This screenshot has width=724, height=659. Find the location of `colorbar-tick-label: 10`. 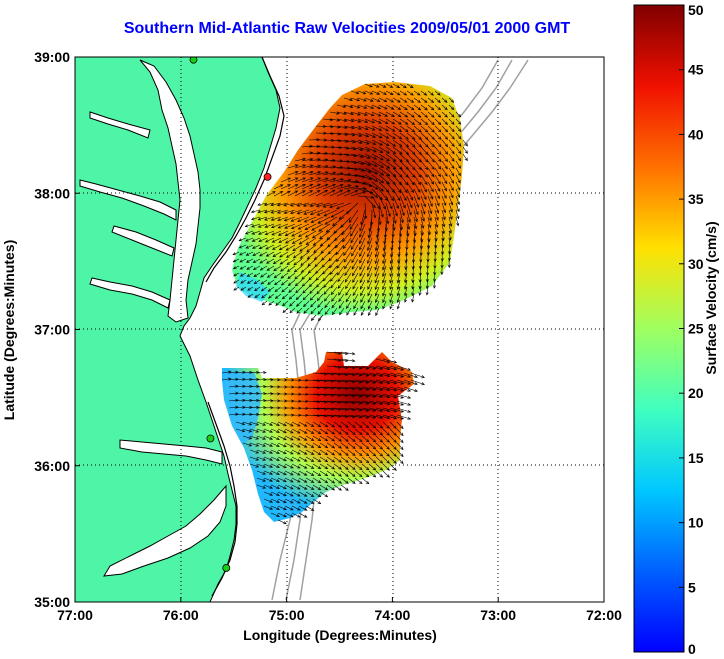

colorbar-tick-label: 10 is located at coordinates (696, 523).